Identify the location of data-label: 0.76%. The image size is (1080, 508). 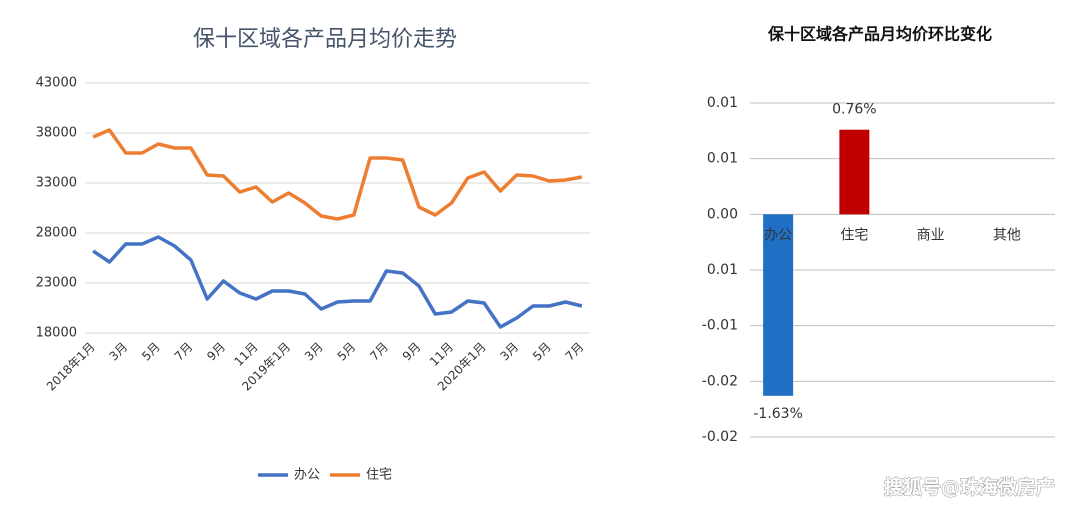
(854, 110).